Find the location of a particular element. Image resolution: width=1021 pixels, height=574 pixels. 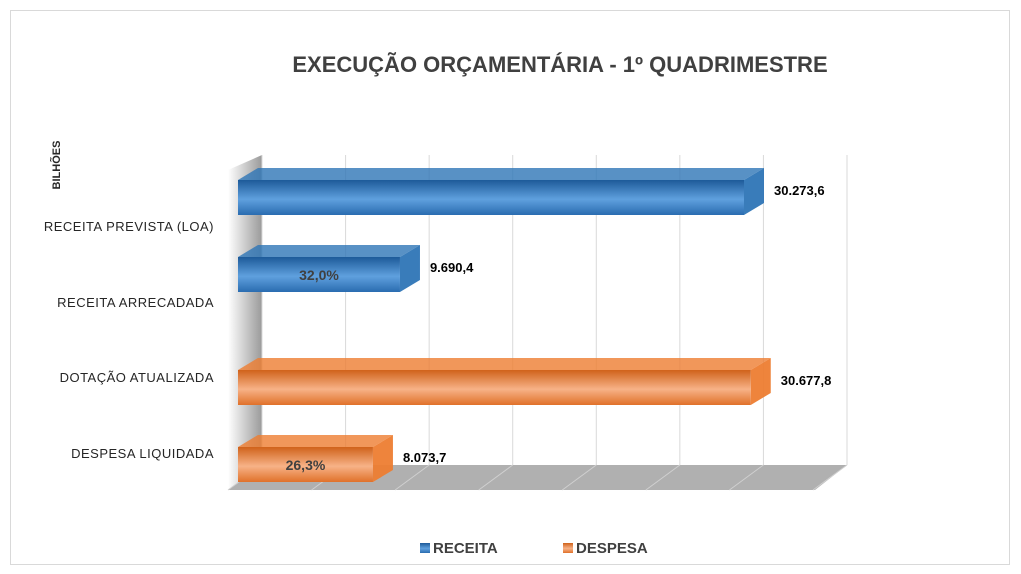

inner-label: 32,0% is located at coordinates (319, 275).